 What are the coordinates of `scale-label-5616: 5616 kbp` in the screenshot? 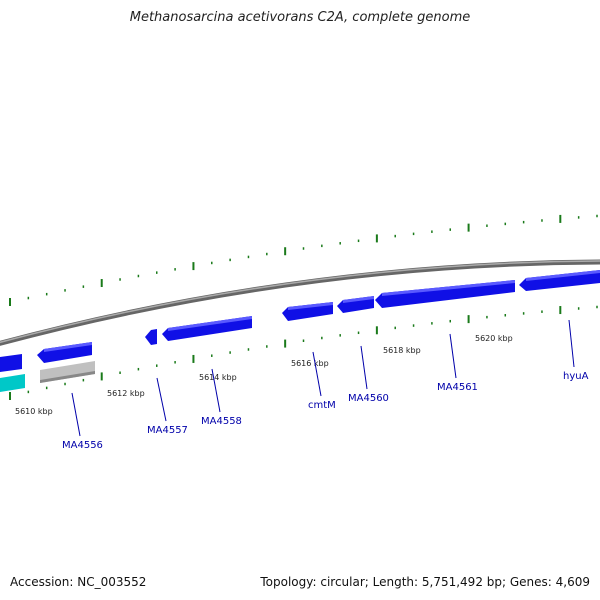 It's located at (310, 363).